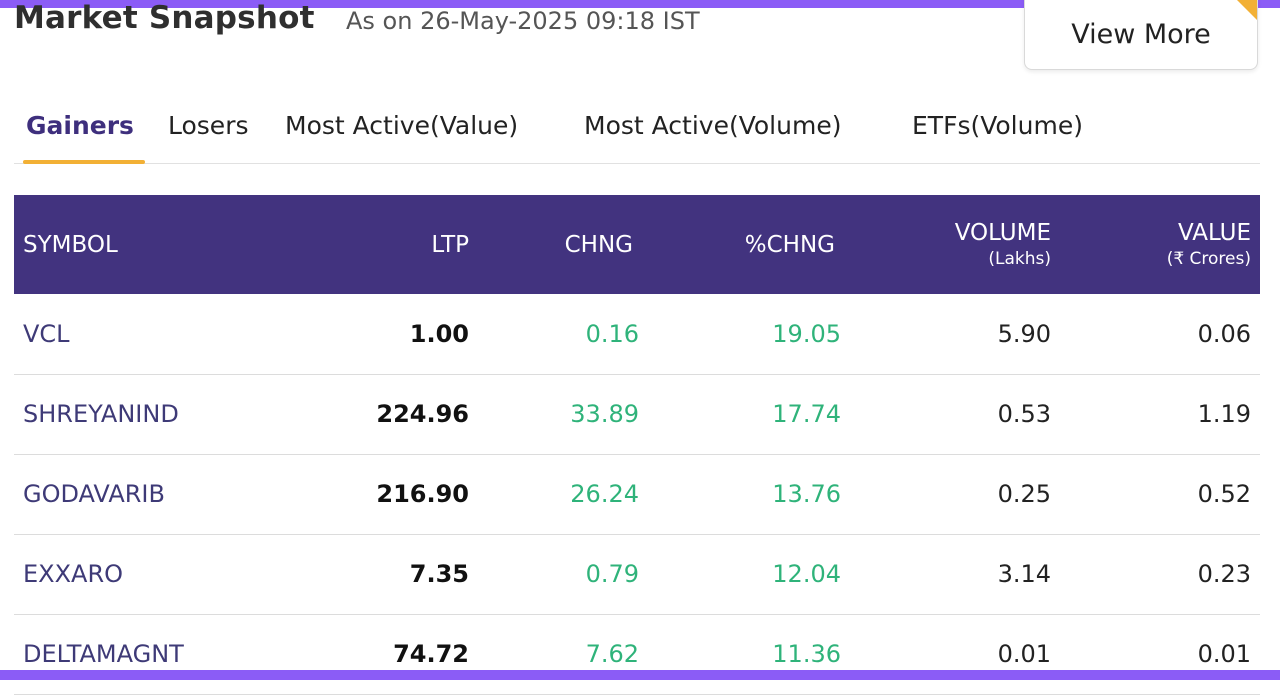 This screenshot has width=1280, height=695. I want to click on table-row: GODAVARIB 216.90 26.24 13.76 0.25 0.52, so click(637, 494).